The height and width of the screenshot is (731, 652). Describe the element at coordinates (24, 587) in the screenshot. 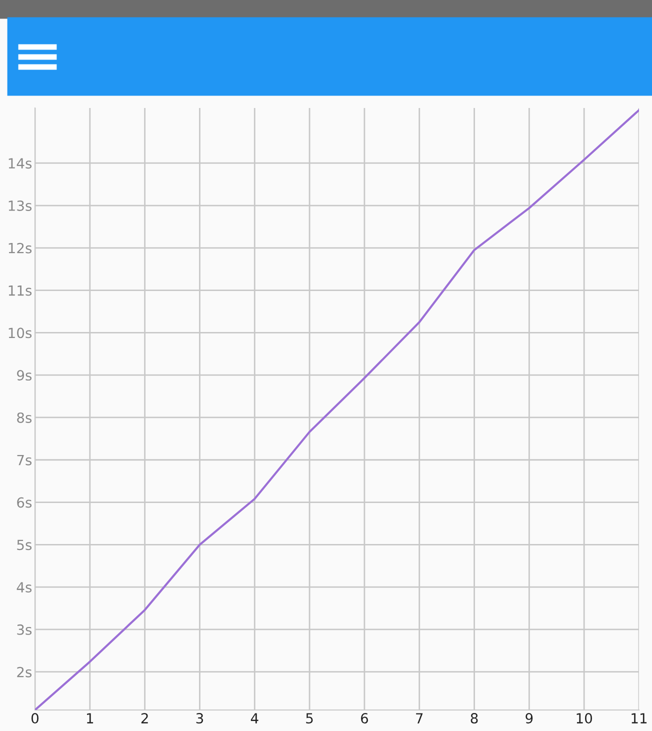

I see `y-tick-label: 4s` at that location.